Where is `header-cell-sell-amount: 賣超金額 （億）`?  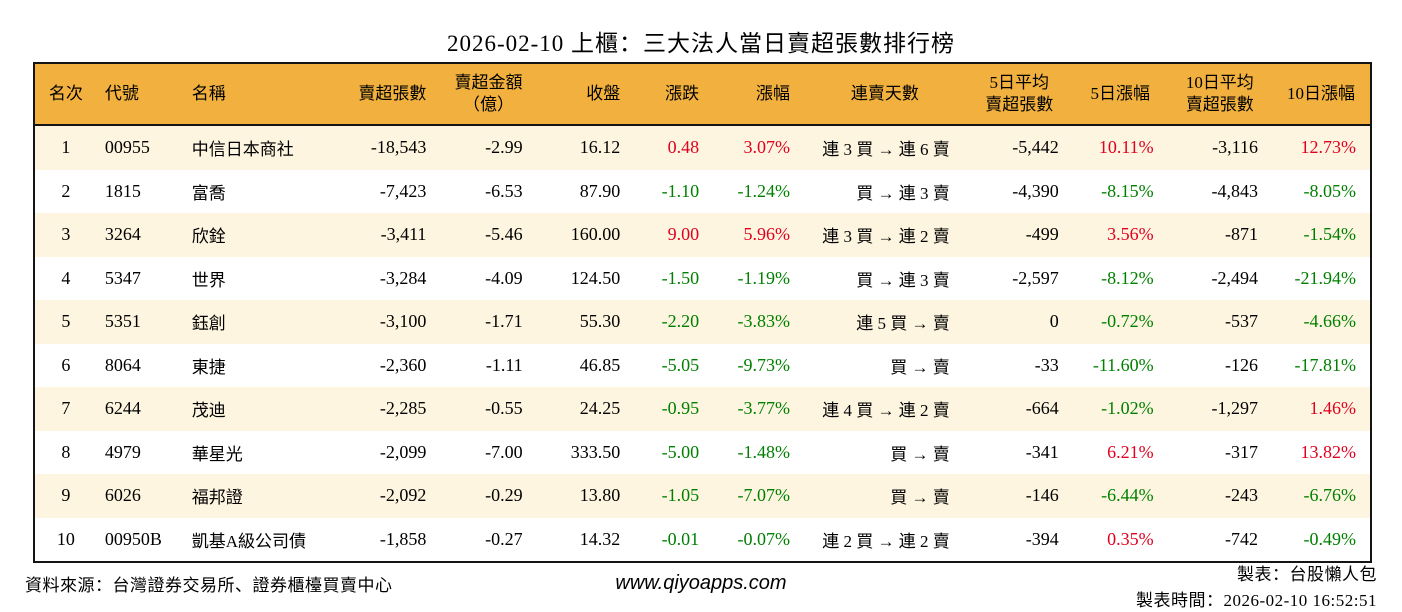 header-cell-sell-amount: 賣超金額 （億） is located at coordinates (488, 94).